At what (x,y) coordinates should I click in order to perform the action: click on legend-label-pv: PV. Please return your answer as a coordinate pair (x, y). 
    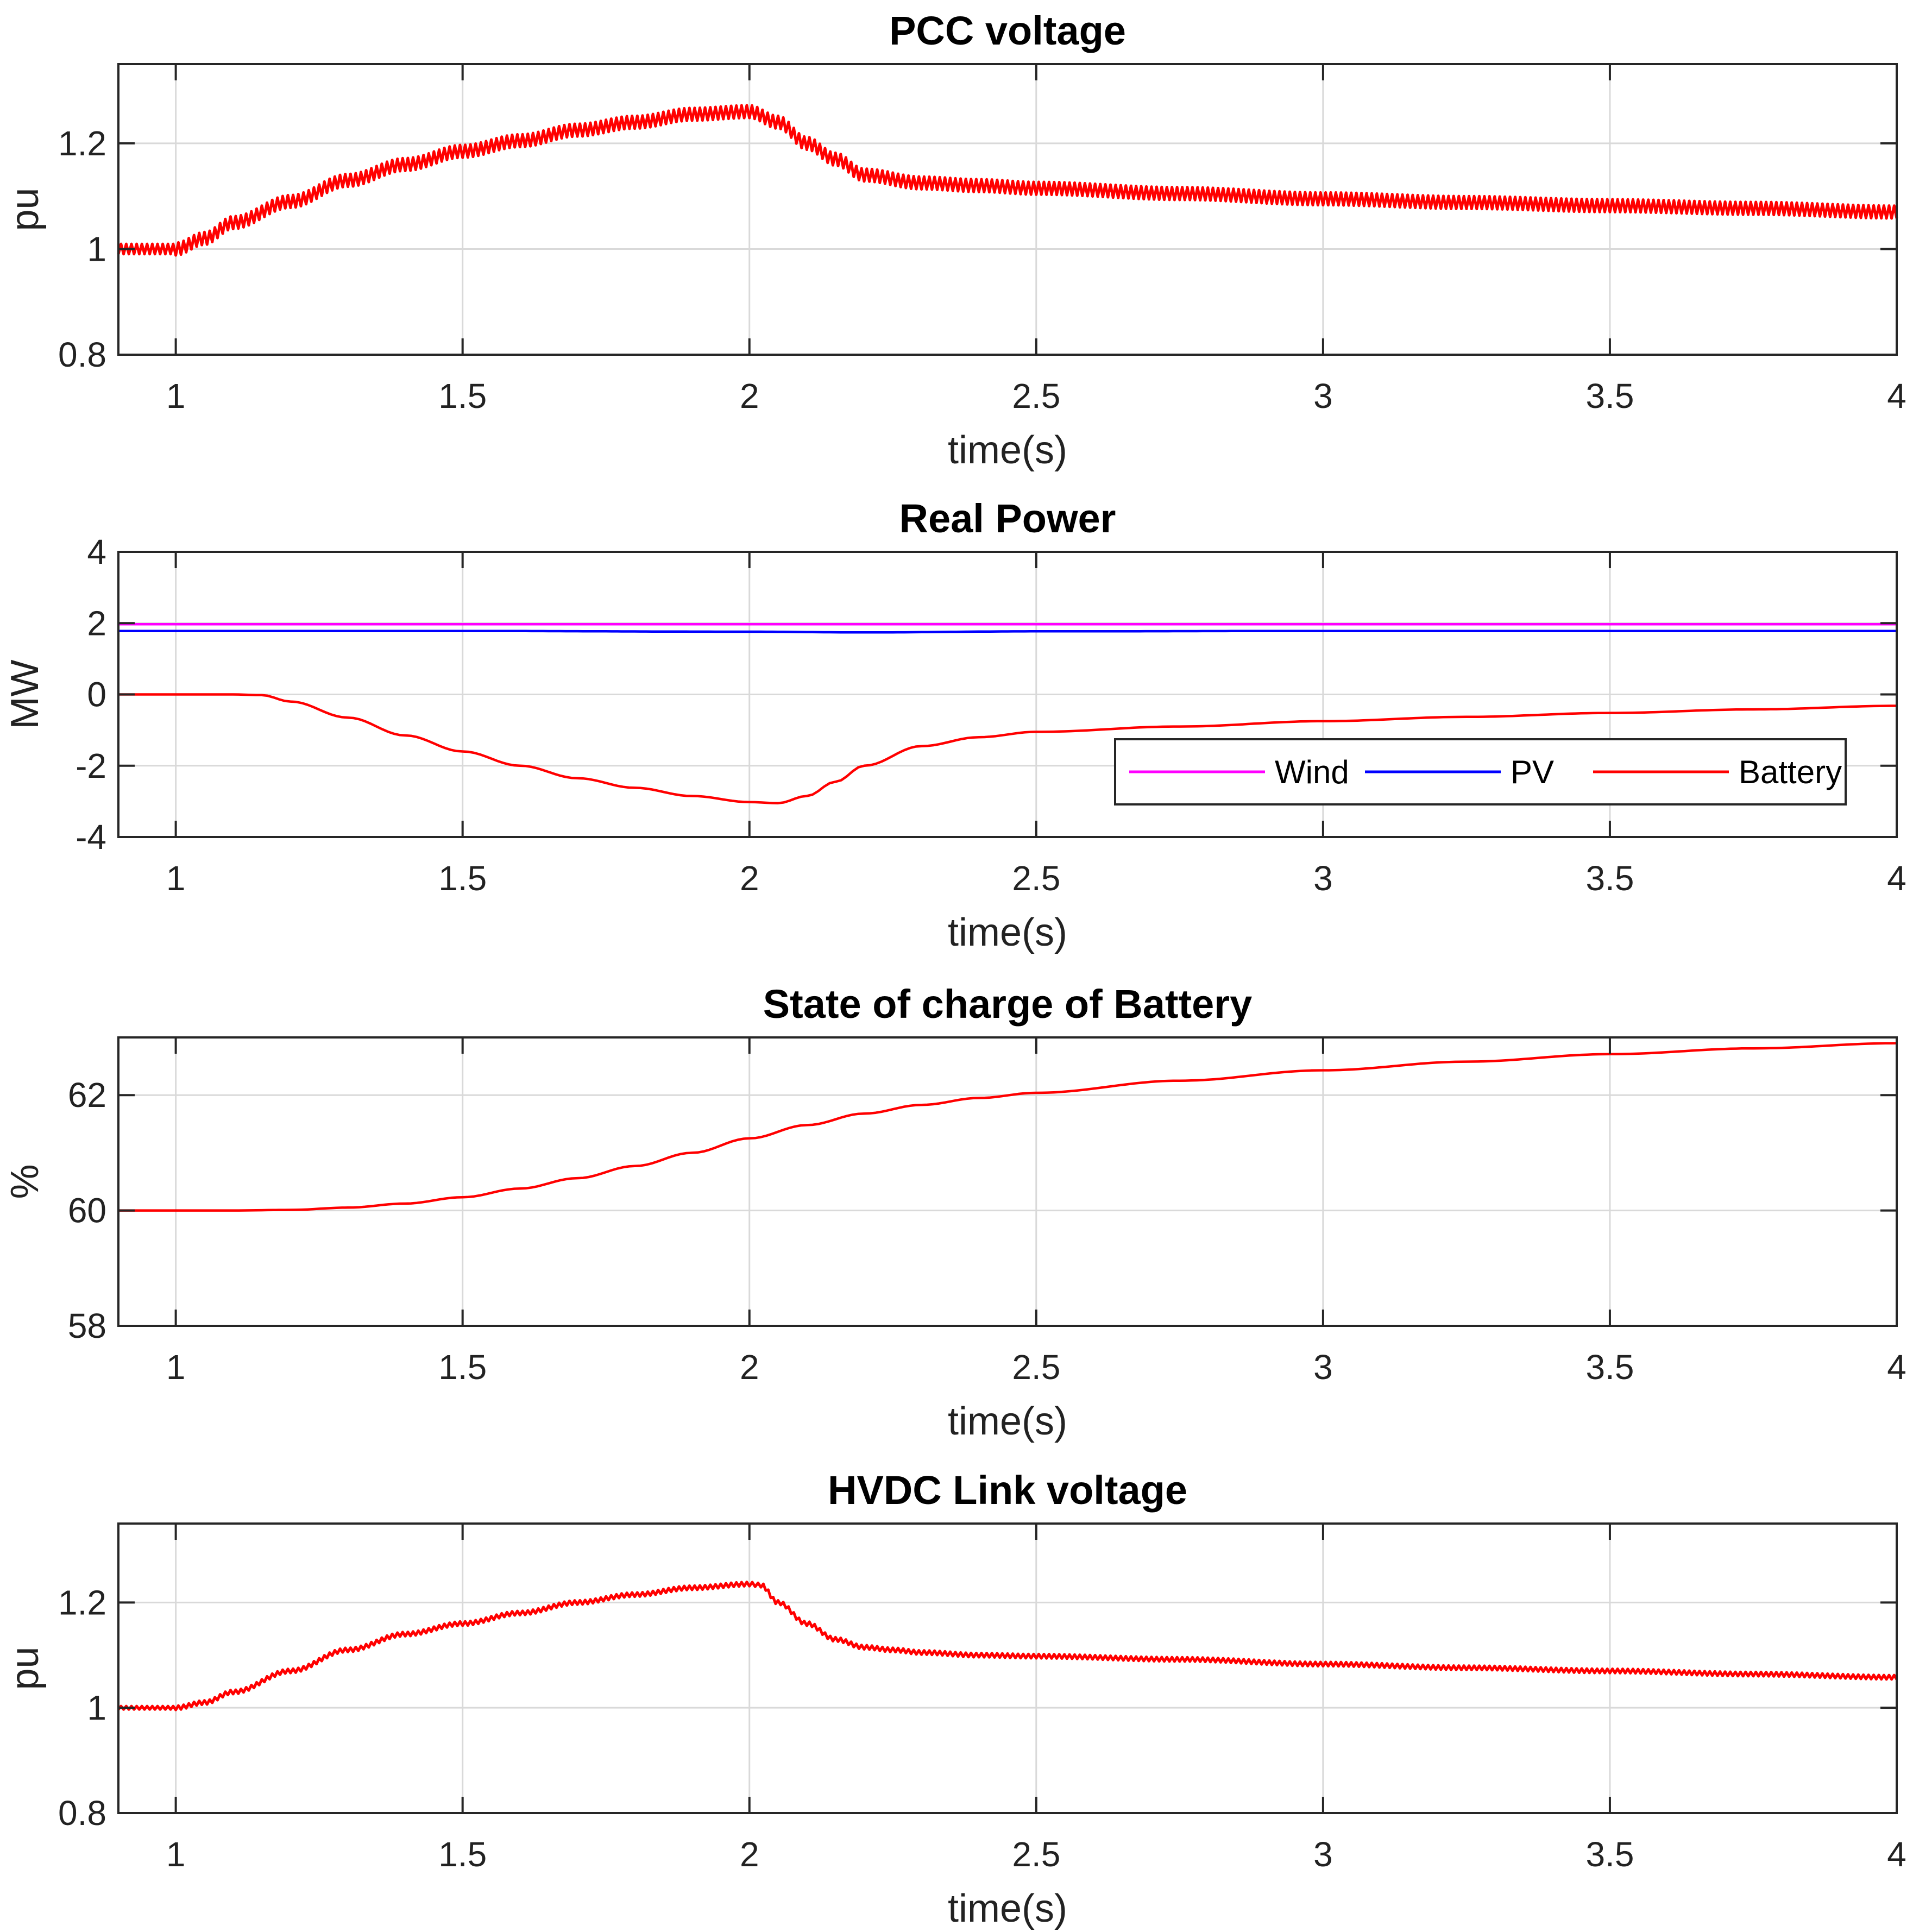
    Looking at the image, I should click on (1533, 772).